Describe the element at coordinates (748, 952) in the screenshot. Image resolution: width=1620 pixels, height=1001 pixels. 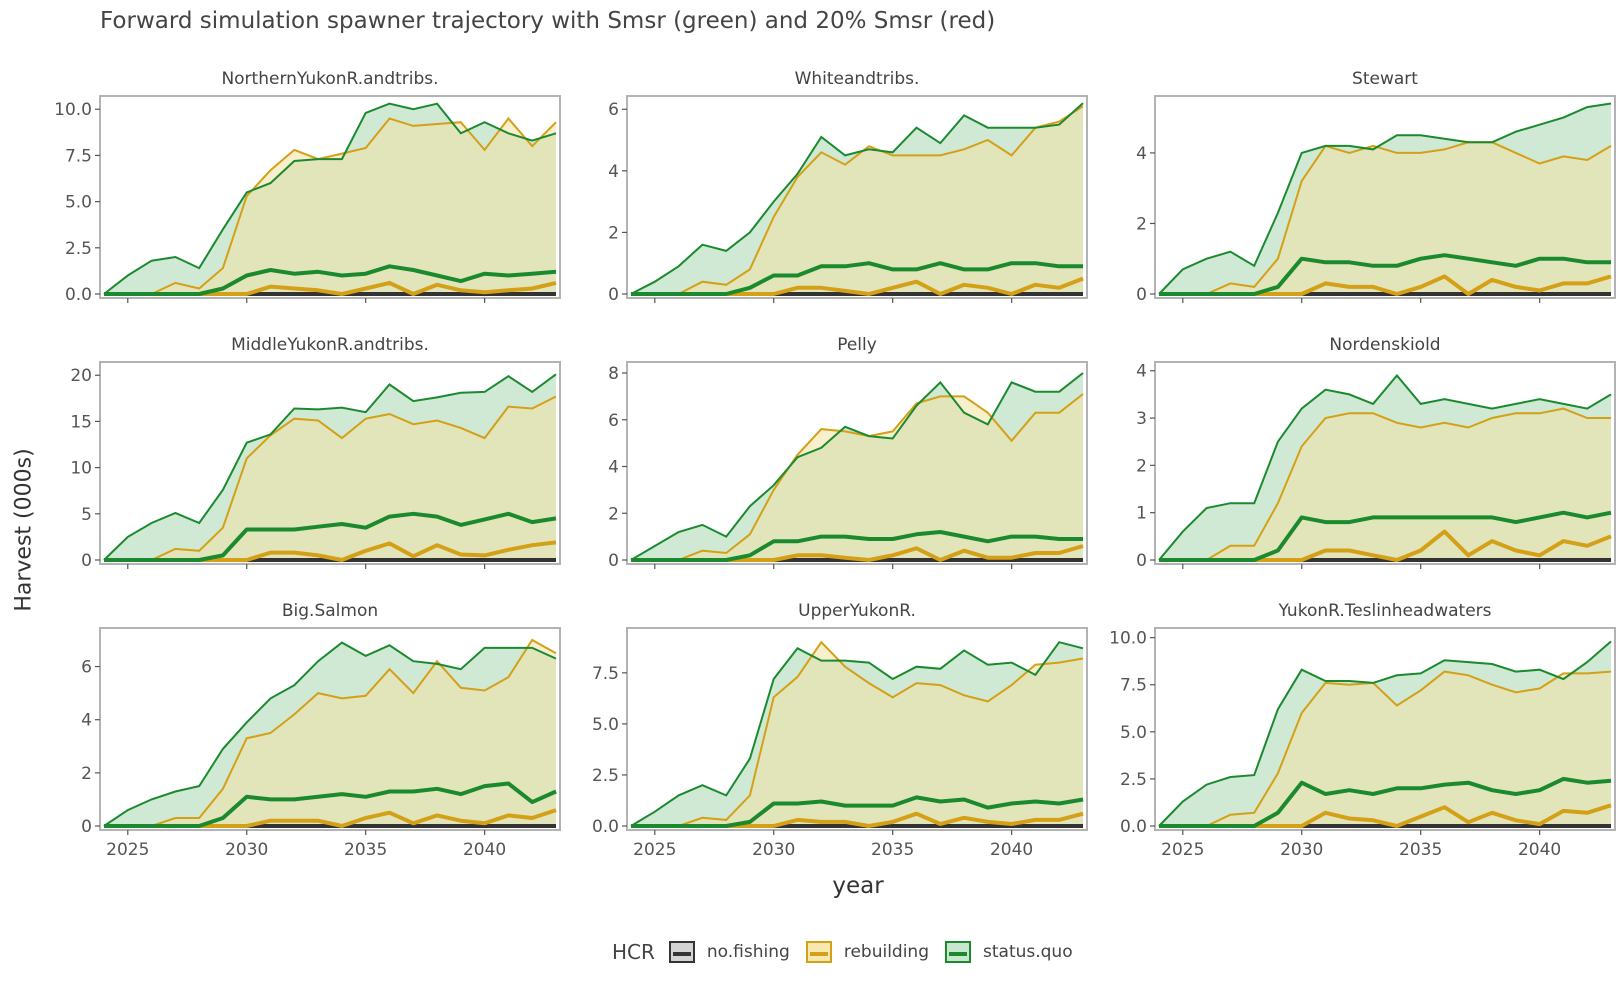
I see `legend-label-no-fishing: no.fishing` at that location.